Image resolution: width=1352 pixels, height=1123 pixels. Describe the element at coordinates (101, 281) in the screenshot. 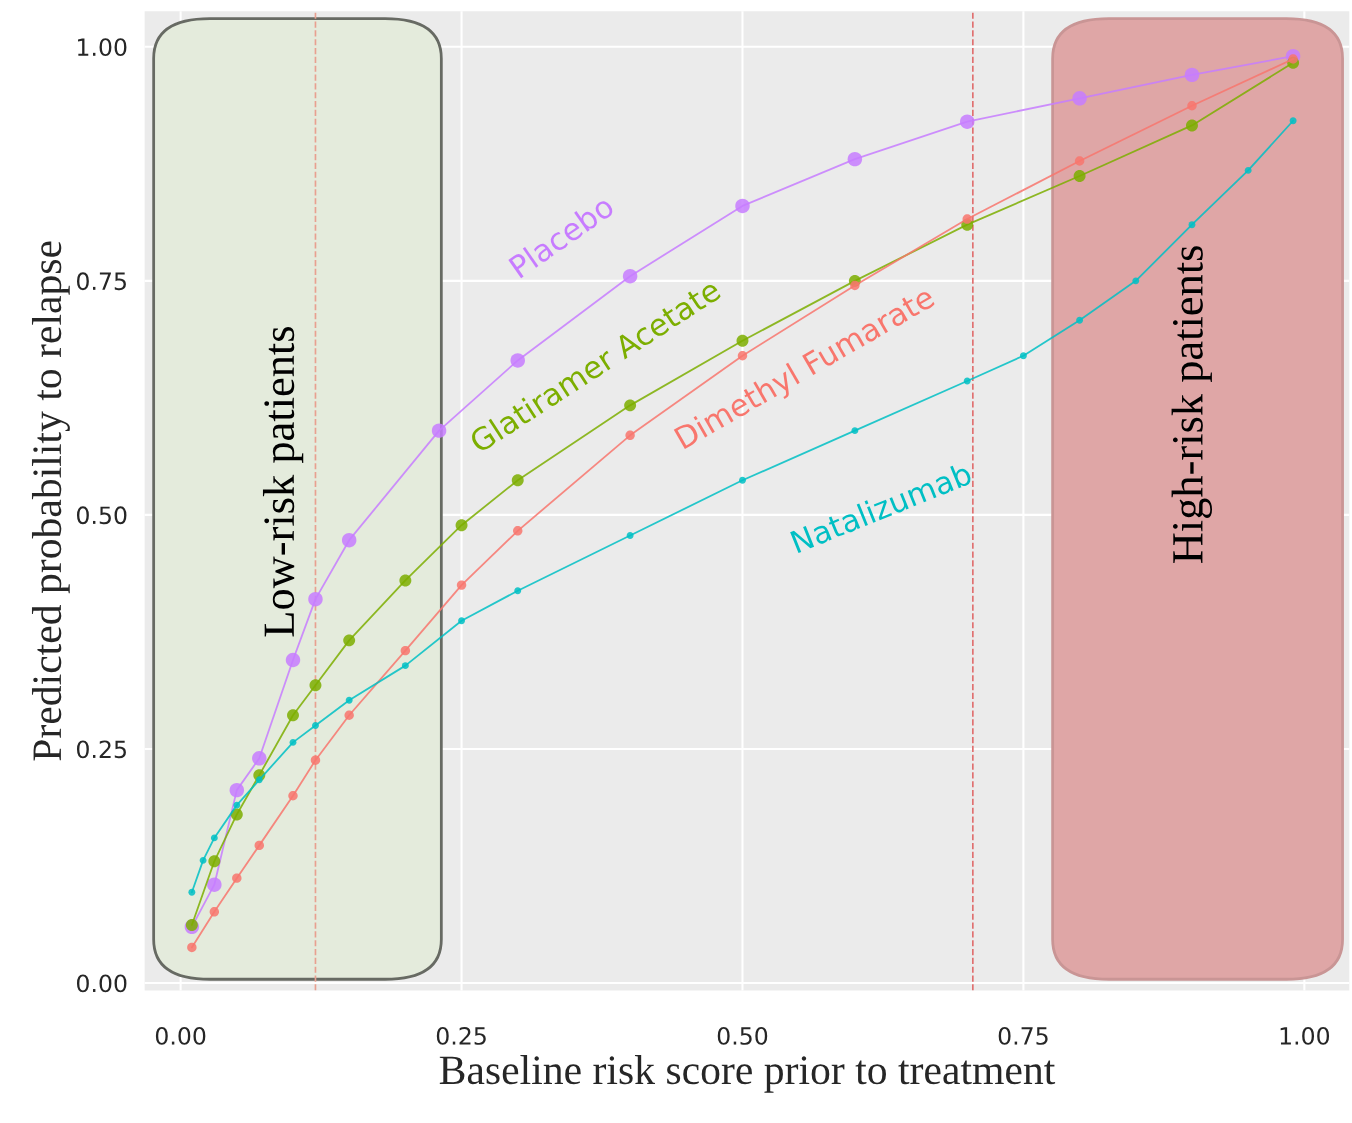

I see `y-tick-label: 0.75` at that location.